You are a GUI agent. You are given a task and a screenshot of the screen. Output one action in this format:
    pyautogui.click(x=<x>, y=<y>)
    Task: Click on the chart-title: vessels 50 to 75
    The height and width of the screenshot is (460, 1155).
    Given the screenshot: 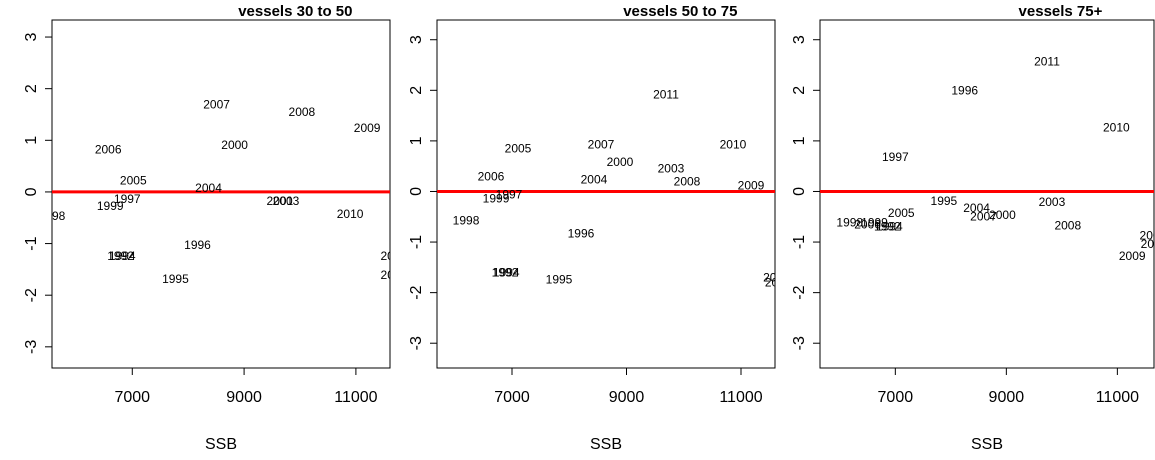 What is the action you would take?
    pyautogui.click(x=680, y=11)
    